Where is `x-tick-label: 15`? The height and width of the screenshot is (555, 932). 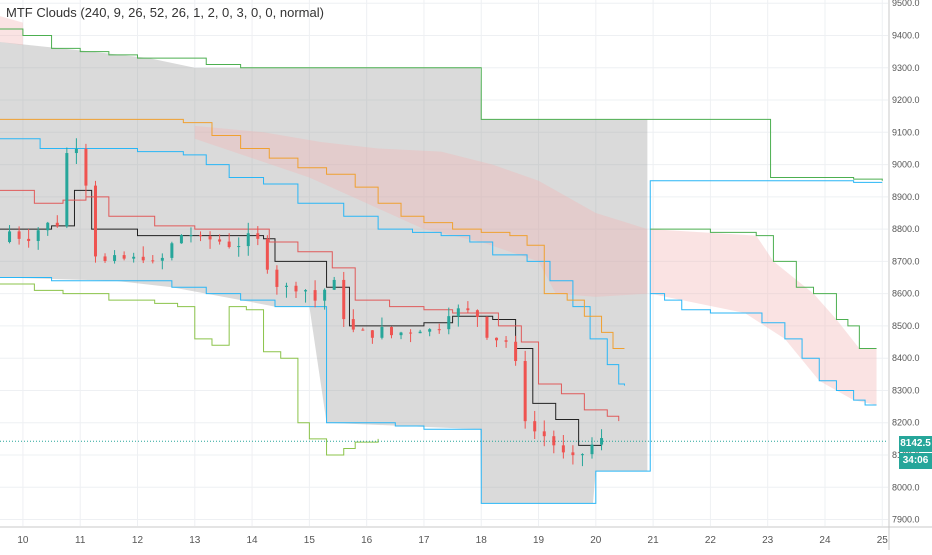
x-tick-label: 15 is located at coordinates (310, 540).